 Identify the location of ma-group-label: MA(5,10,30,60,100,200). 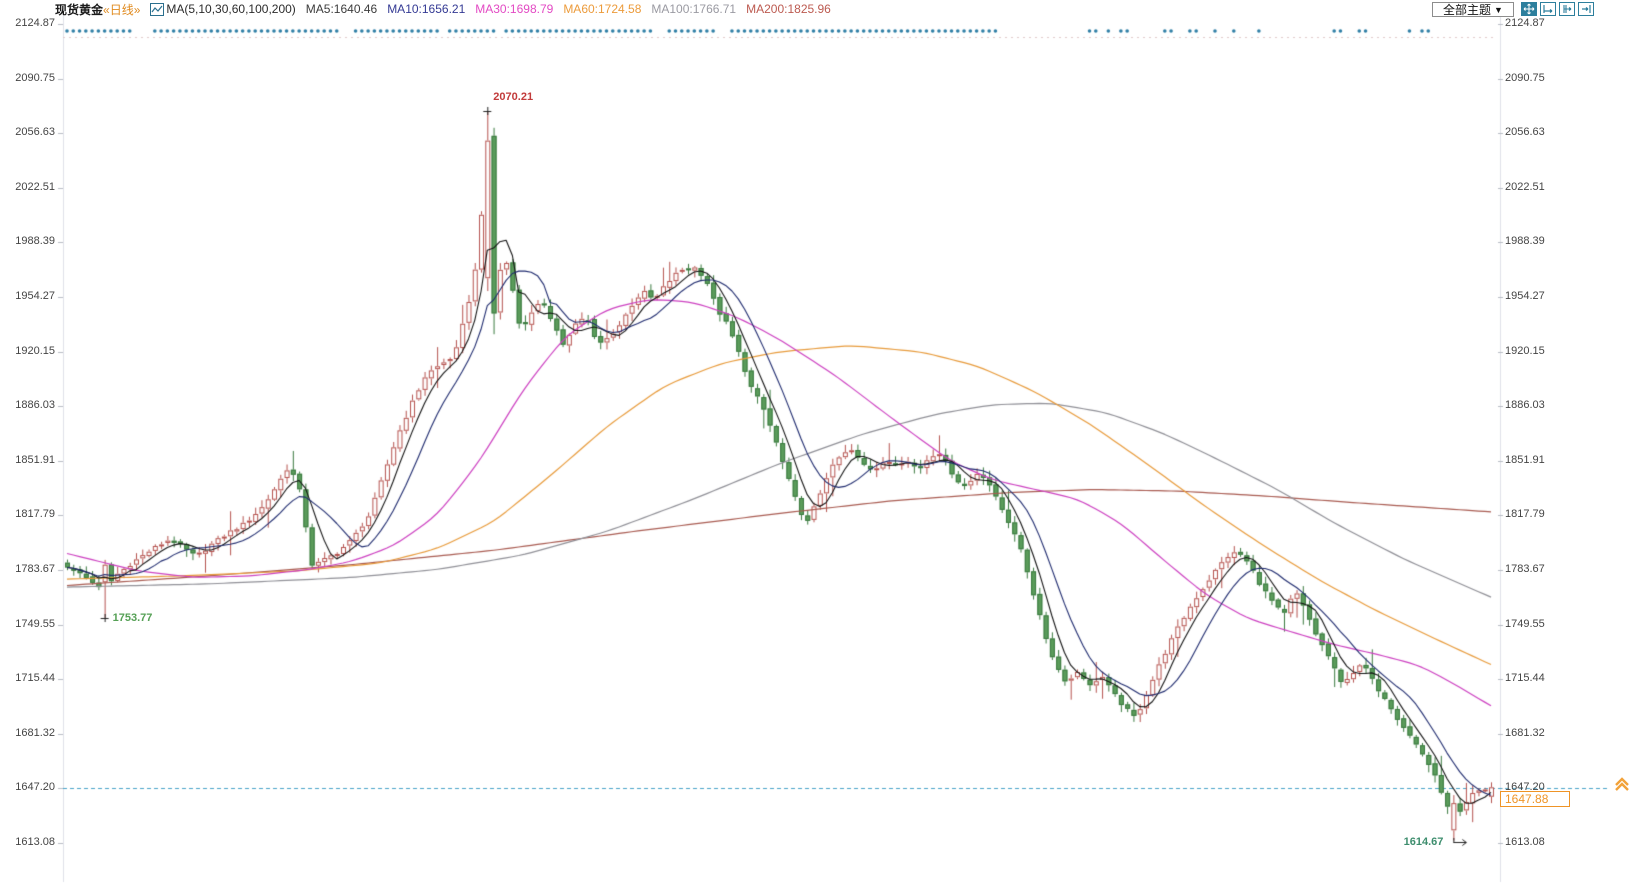
(231, 9).